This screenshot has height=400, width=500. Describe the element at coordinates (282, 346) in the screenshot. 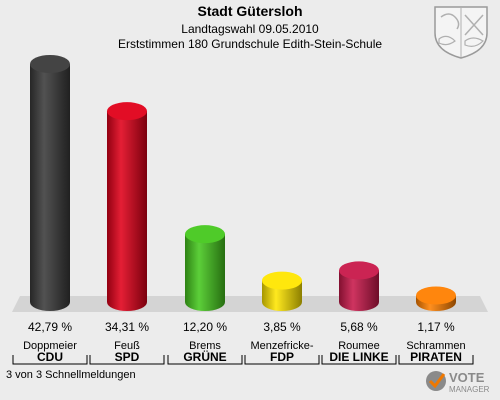

I see `candidate-label: Menzefricke-` at that location.